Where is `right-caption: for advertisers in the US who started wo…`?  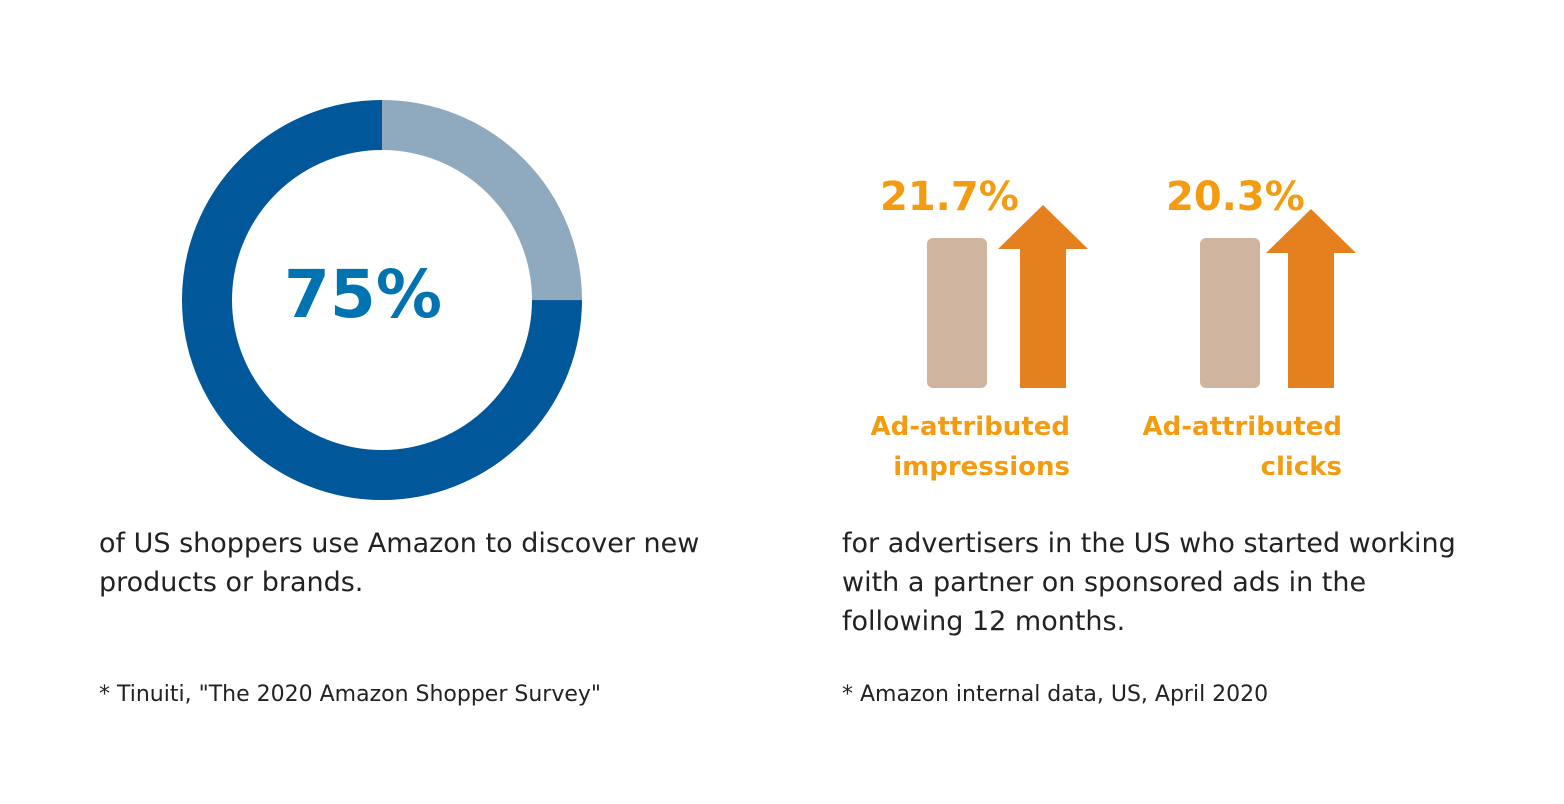
right-caption: for advertisers in the US who started wo… is located at coordinates (1192, 582).